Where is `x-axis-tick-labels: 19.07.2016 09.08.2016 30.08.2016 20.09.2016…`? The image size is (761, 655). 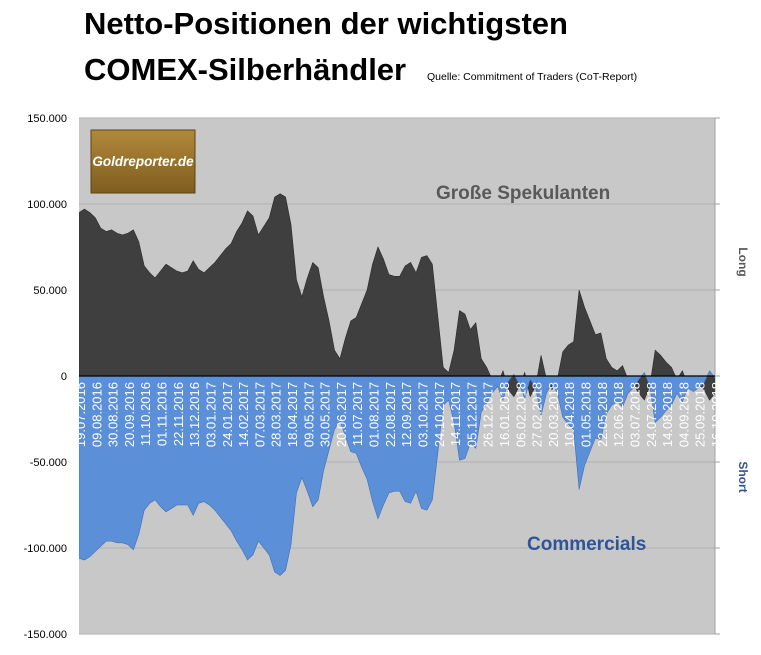
x-axis-tick-labels: 19.07.2016 09.08.2016 30.08.2016 20.09.2016… is located at coordinates (406, 414).